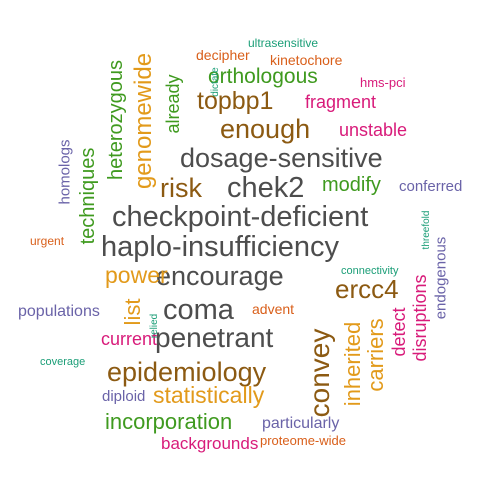 The height and width of the screenshot is (500, 500). Describe the element at coordinates (375, 355) in the screenshot. I see `word-carriers: carriers` at that location.